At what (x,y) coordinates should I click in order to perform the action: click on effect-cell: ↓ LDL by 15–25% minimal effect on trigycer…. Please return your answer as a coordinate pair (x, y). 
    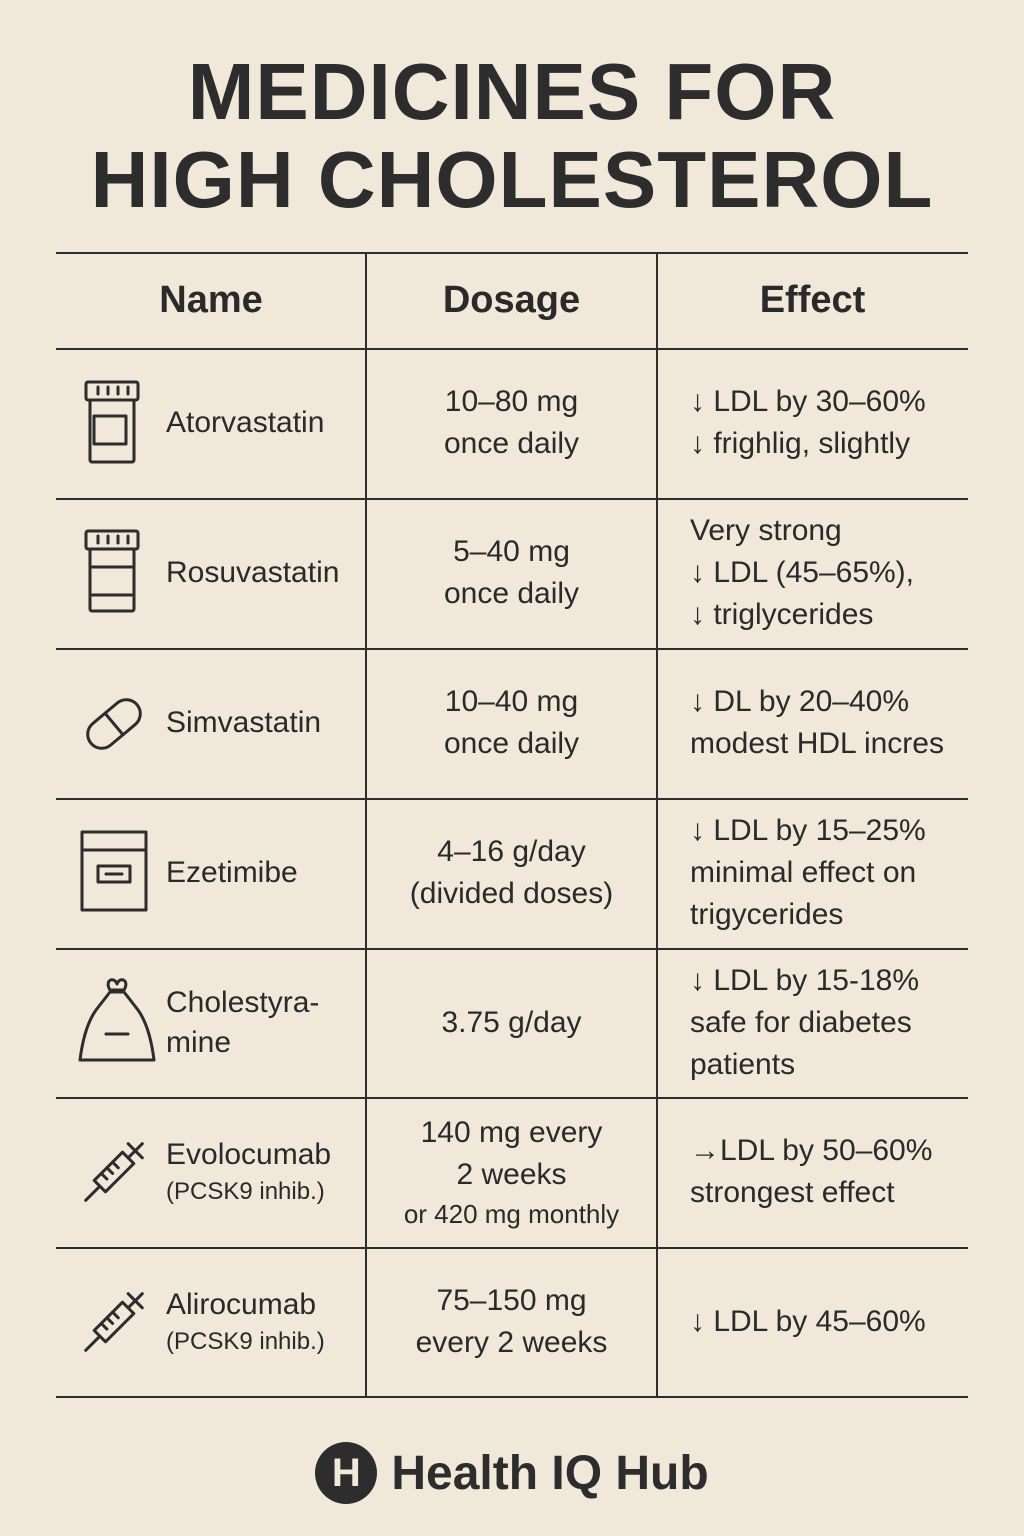
    Looking at the image, I should click on (840, 873).